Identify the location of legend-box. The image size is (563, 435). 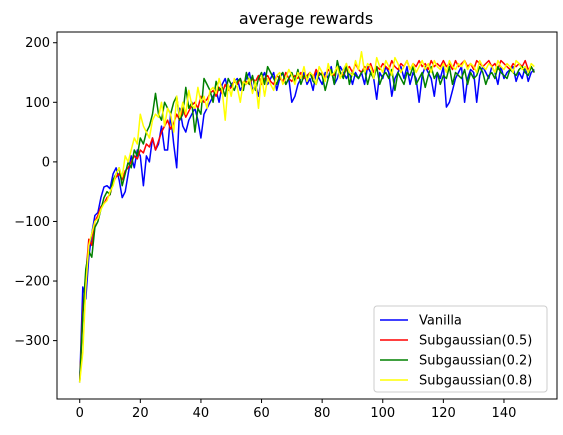
(460, 349).